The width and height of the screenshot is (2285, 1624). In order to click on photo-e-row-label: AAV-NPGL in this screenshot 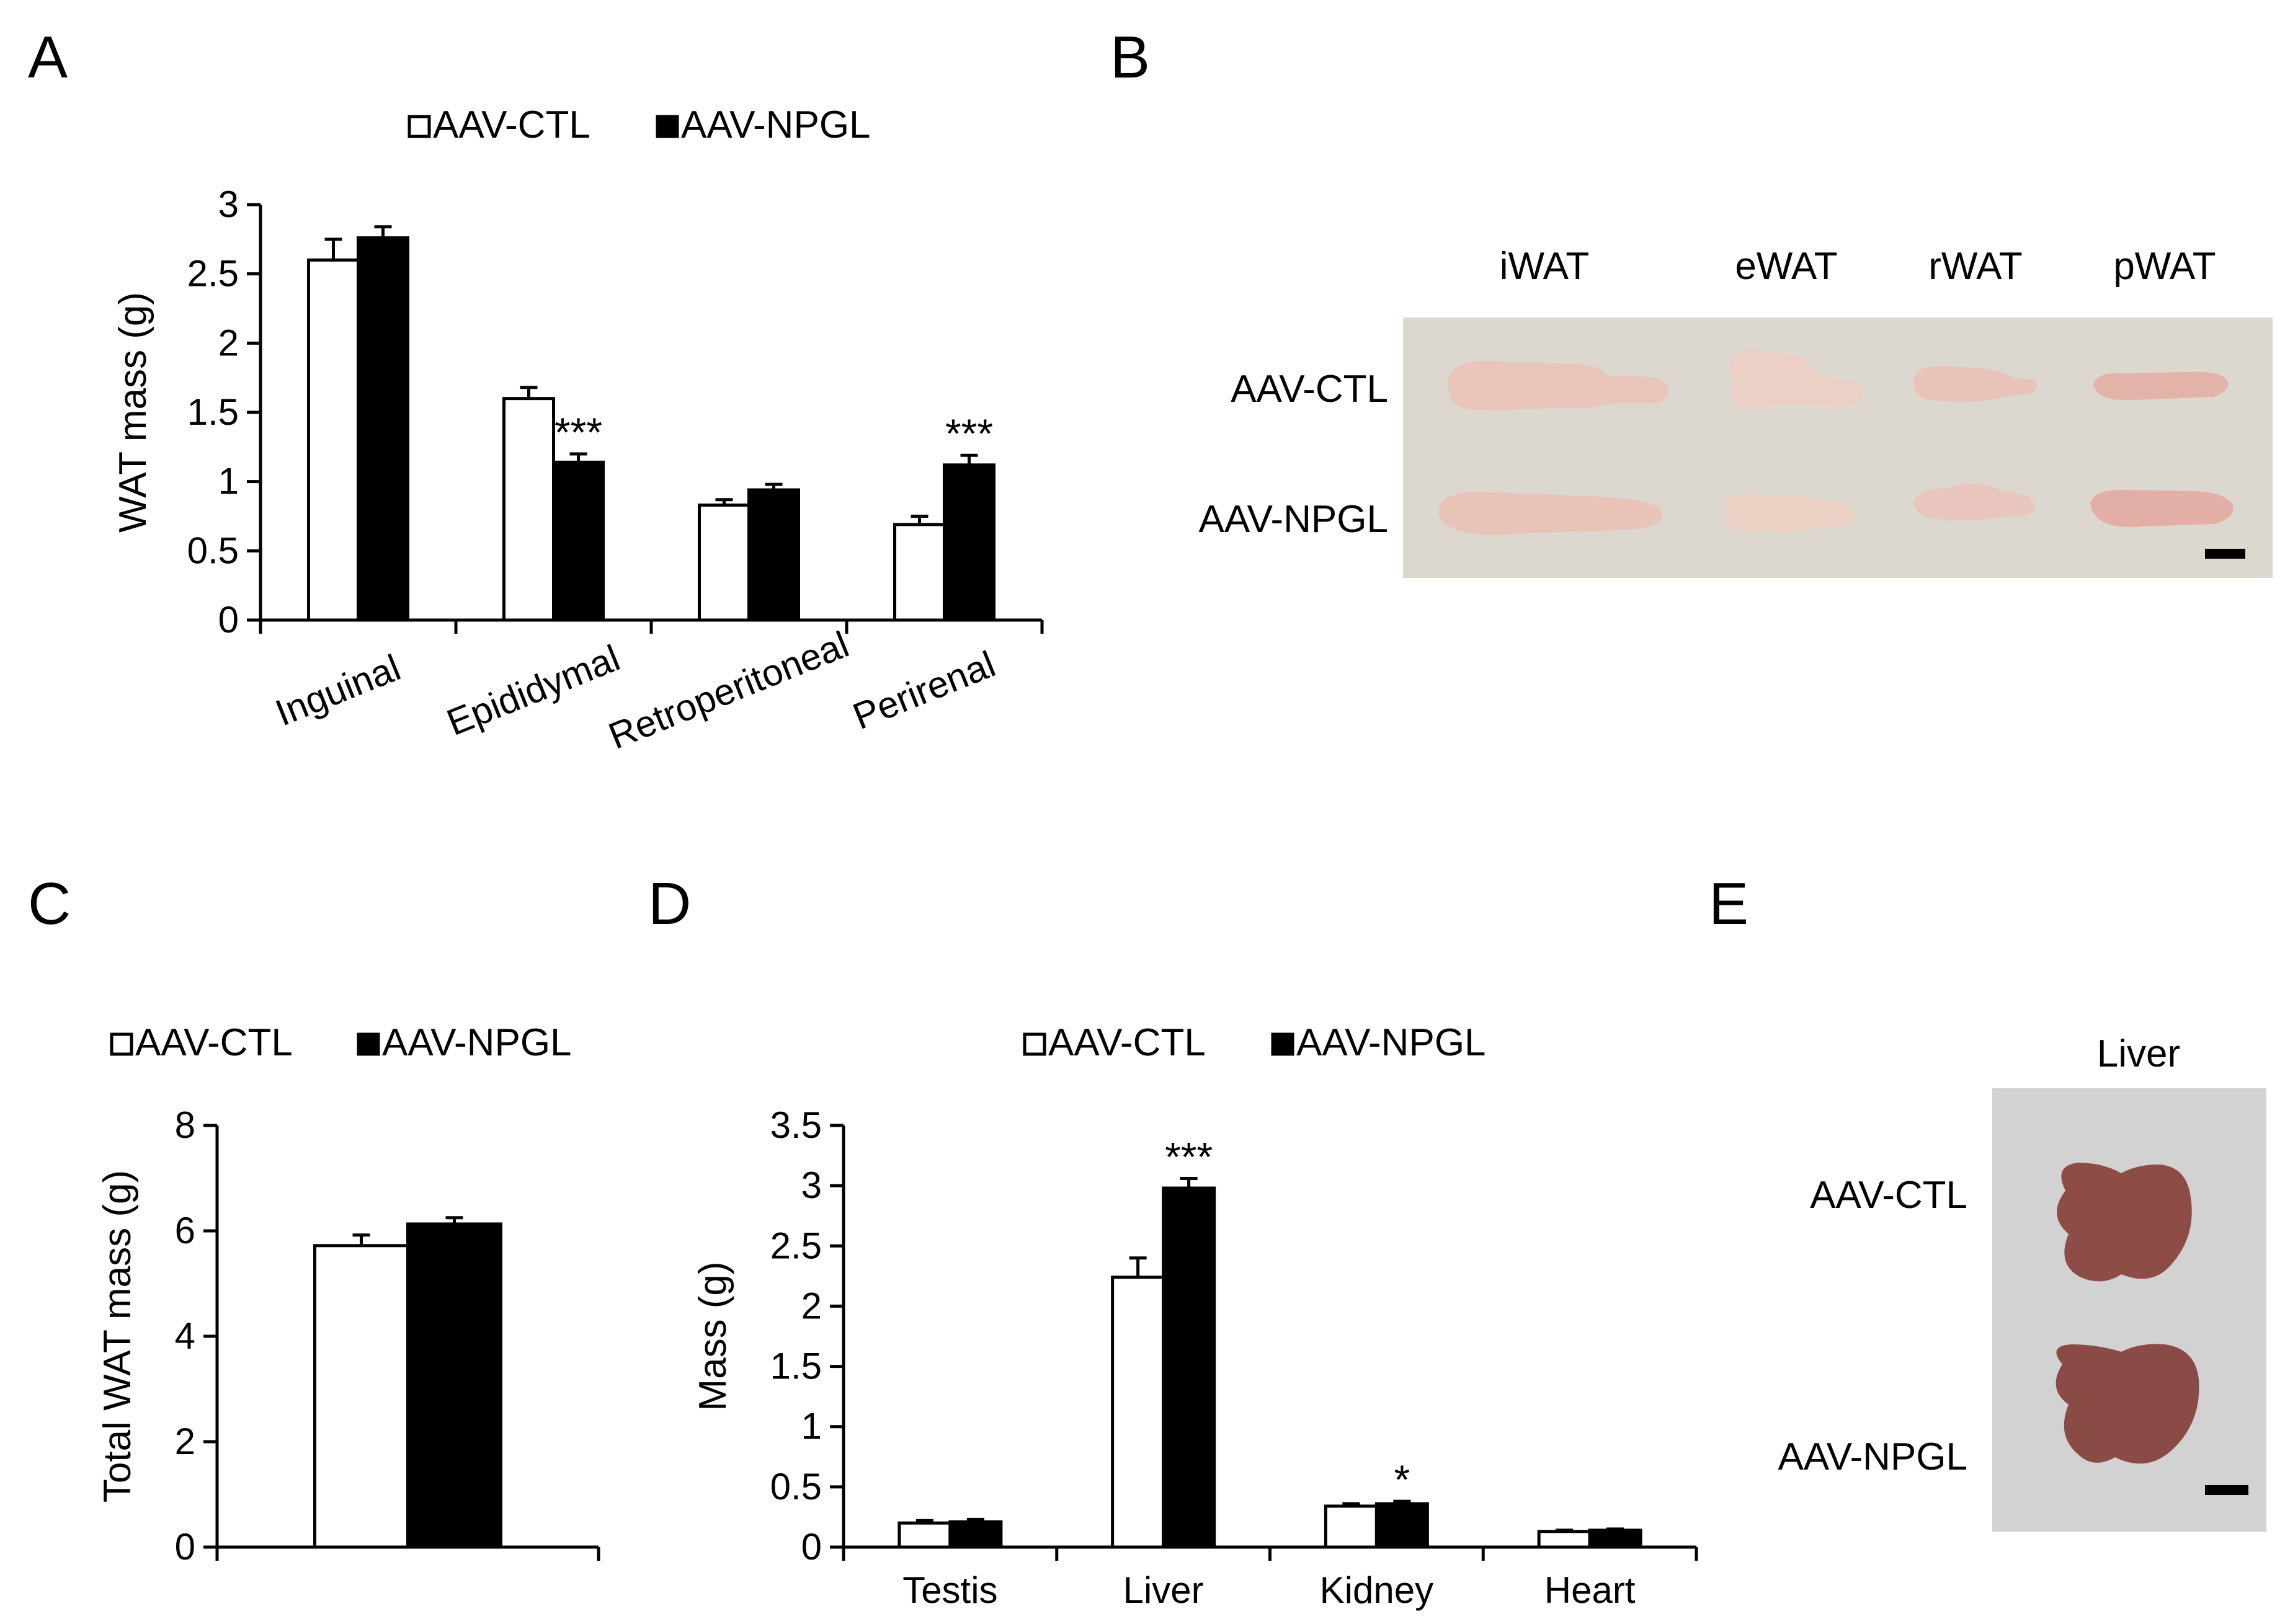, I will do `click(1873, 1456)`.